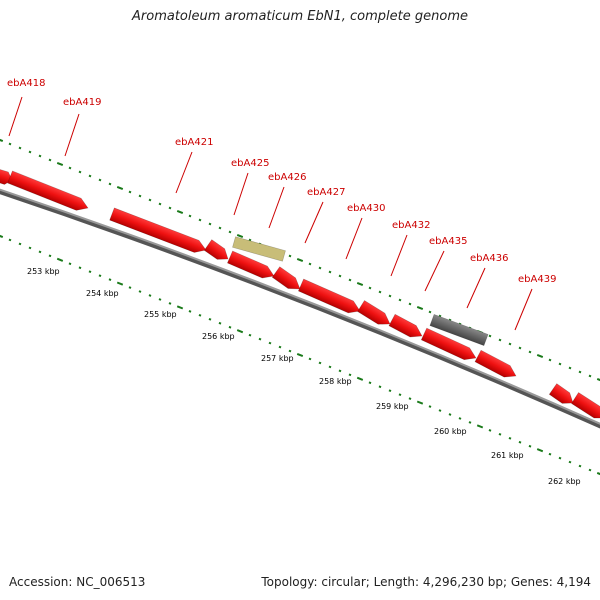  What do you see at coordinates (194, 142) in the screenshot?
I see `gene-label: ebA421` at bounding box center [194, 142].